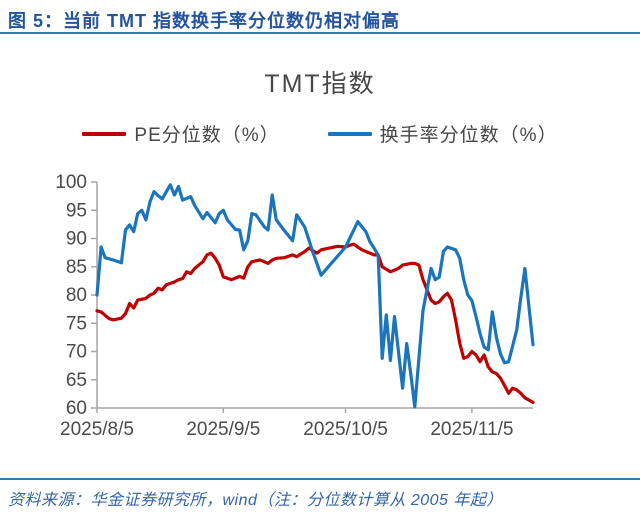 The width and height of the screenshot is (640, 512). I want to click on turnover-line-swatch, so click(349, 133).